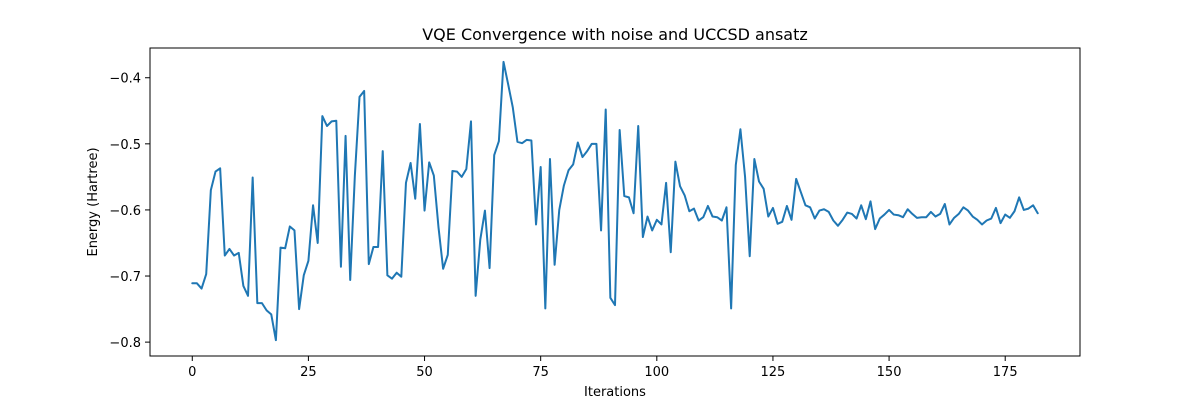  Describe the element at coordinates (192, 372) in the screenshot. I see `x-tick-label: 0` at that location.